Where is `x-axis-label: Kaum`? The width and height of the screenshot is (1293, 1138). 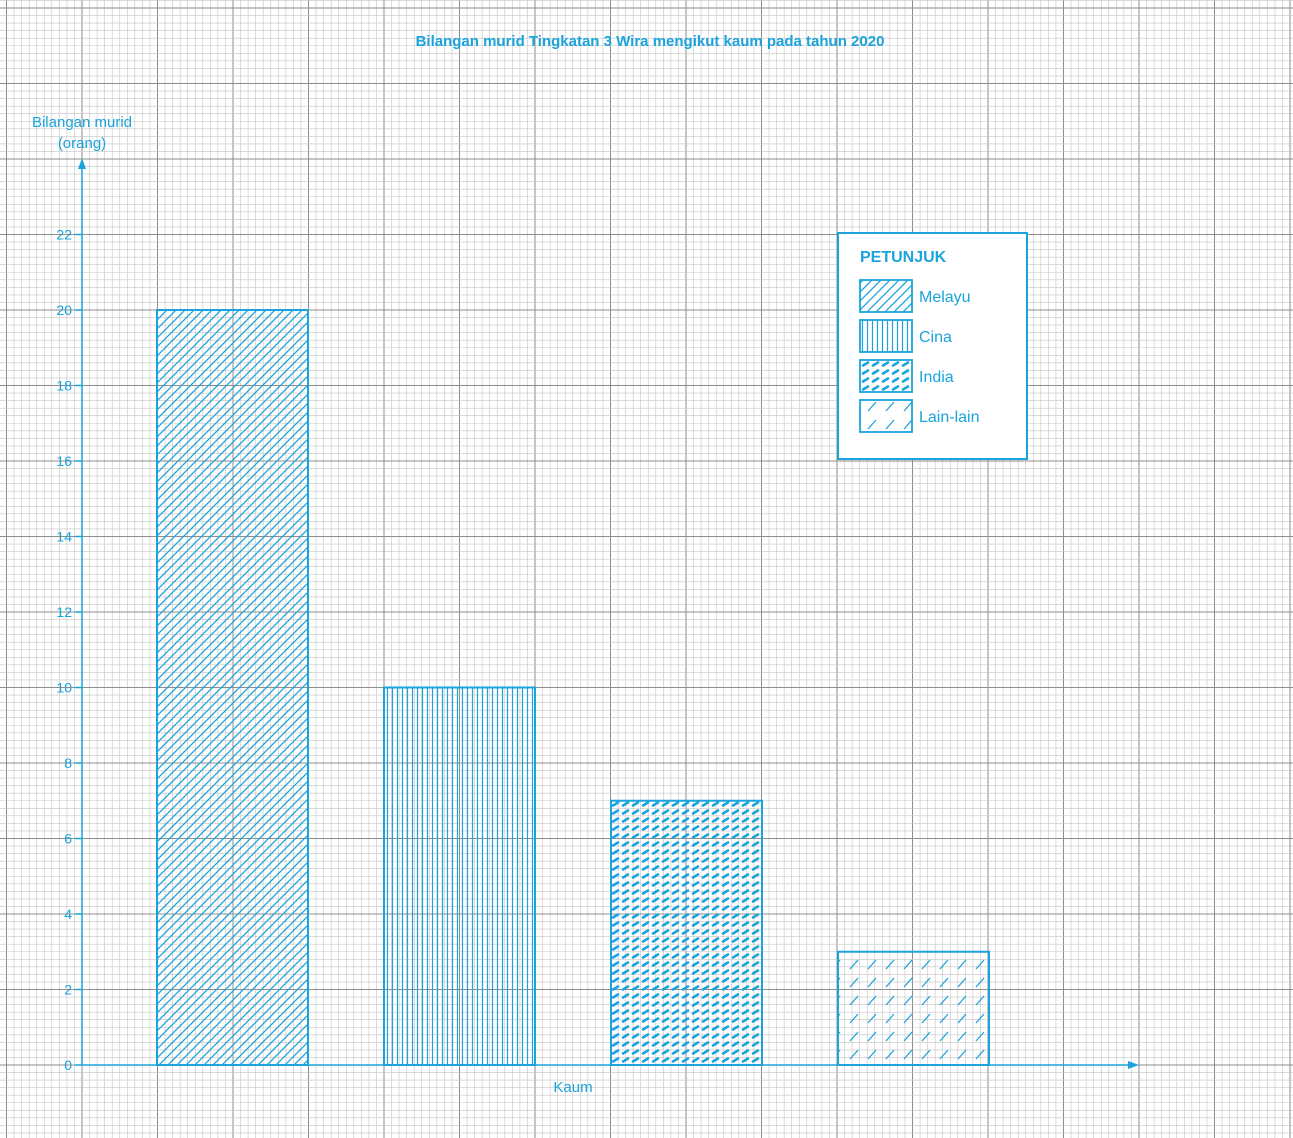 x-axis-label: Kaum is located at coordinates (572, 1087).